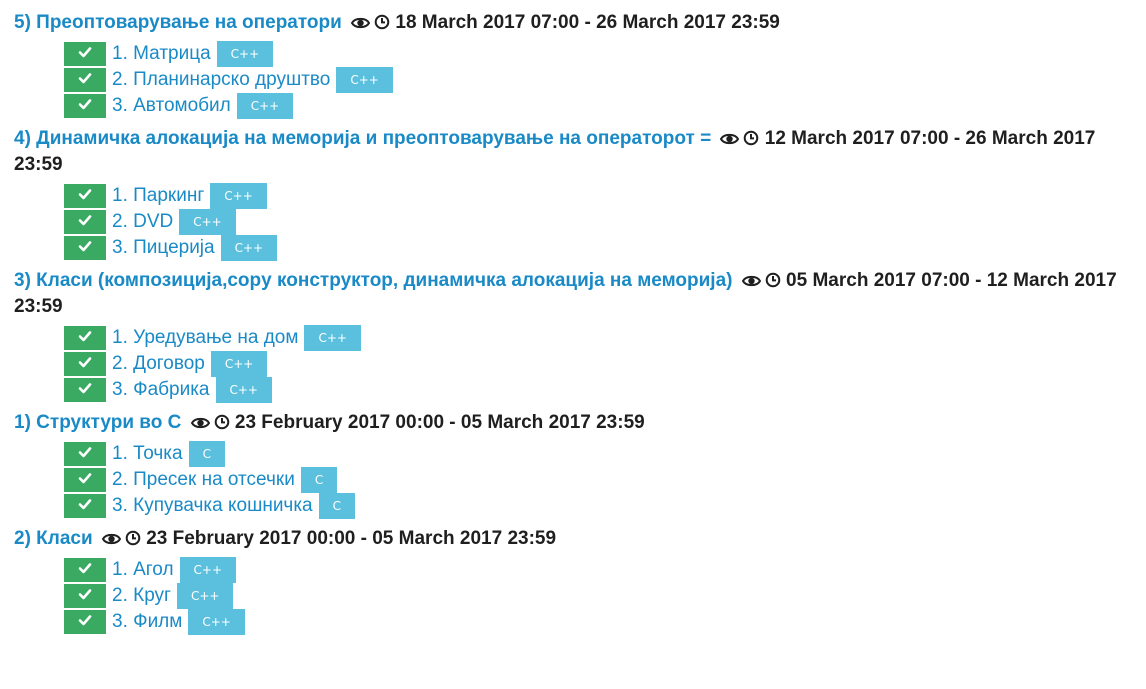 This screenshot has width=1146, height=689. What do you see at coordinates (598, 596) in the screenshot?
I see `task-item: 2. Круг C++` at bounding box center [598, 596].